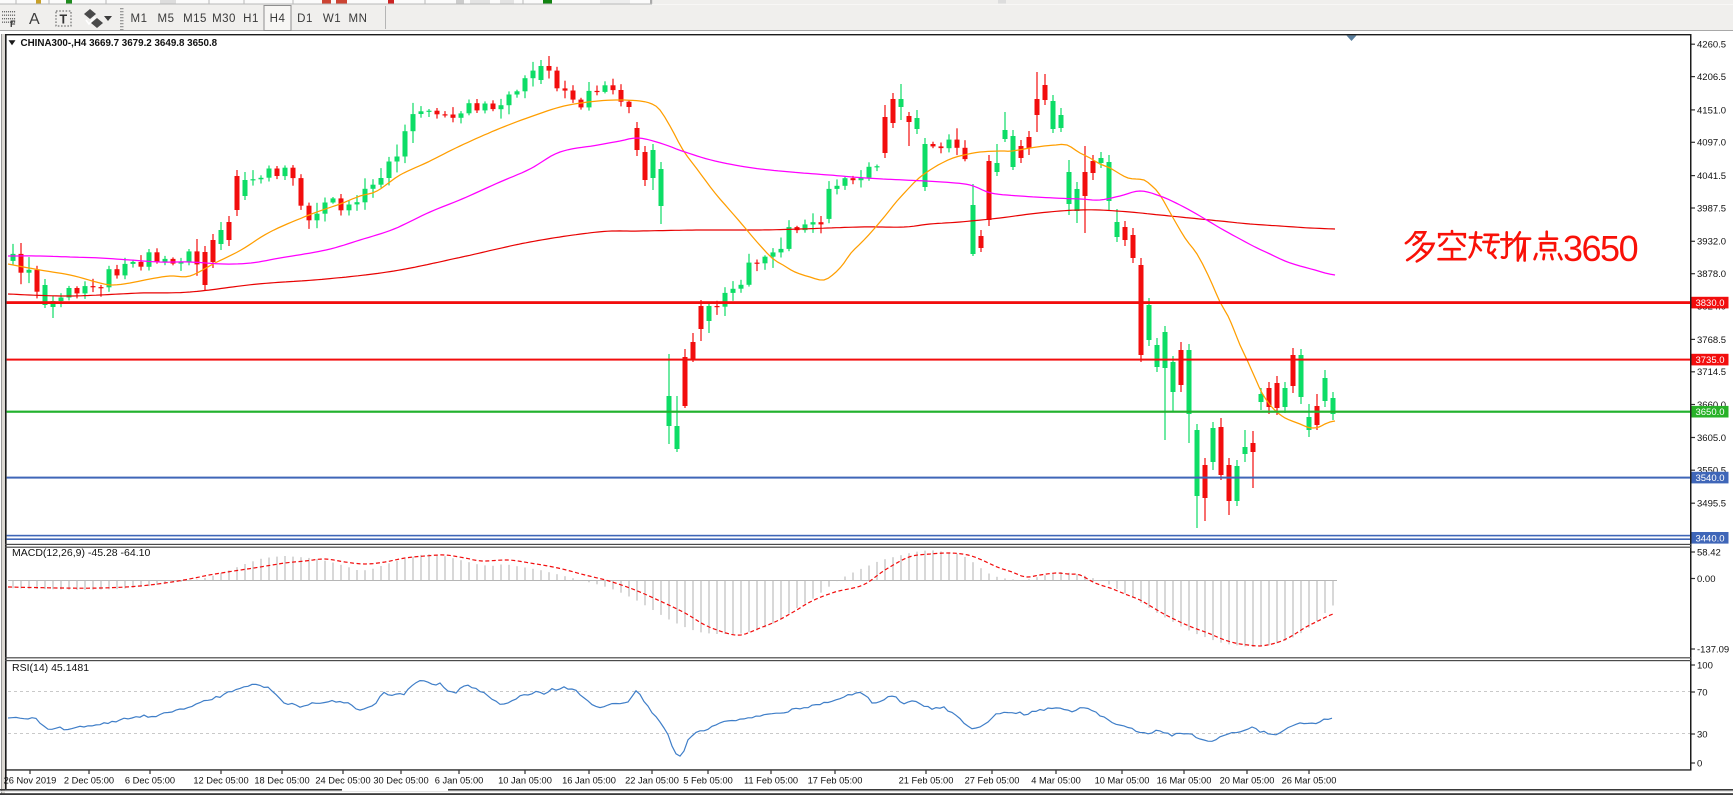  Describe the element at coordinates (1711, 143) in the screenshot. I see `svg-text: 4097.0` at that location.